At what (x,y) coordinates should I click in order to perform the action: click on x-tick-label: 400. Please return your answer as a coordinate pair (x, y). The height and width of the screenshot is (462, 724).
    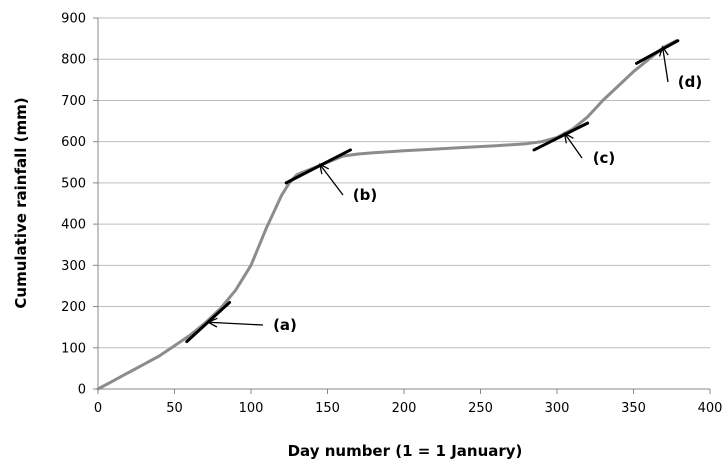
    Looking at the image, I should click on (710, 408).